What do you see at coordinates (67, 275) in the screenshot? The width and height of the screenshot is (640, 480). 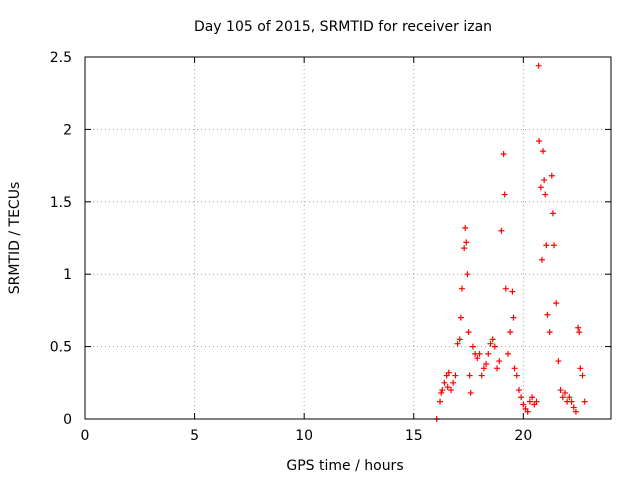 I see `y-tick-label: 1` at bounding box center [67, 275].